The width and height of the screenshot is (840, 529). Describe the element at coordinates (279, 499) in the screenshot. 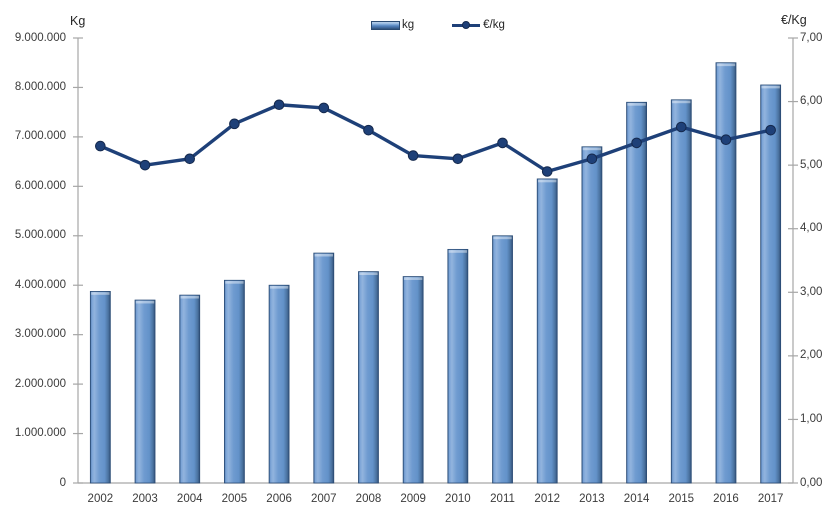

I see `x-axis-label: 2006` at that location.